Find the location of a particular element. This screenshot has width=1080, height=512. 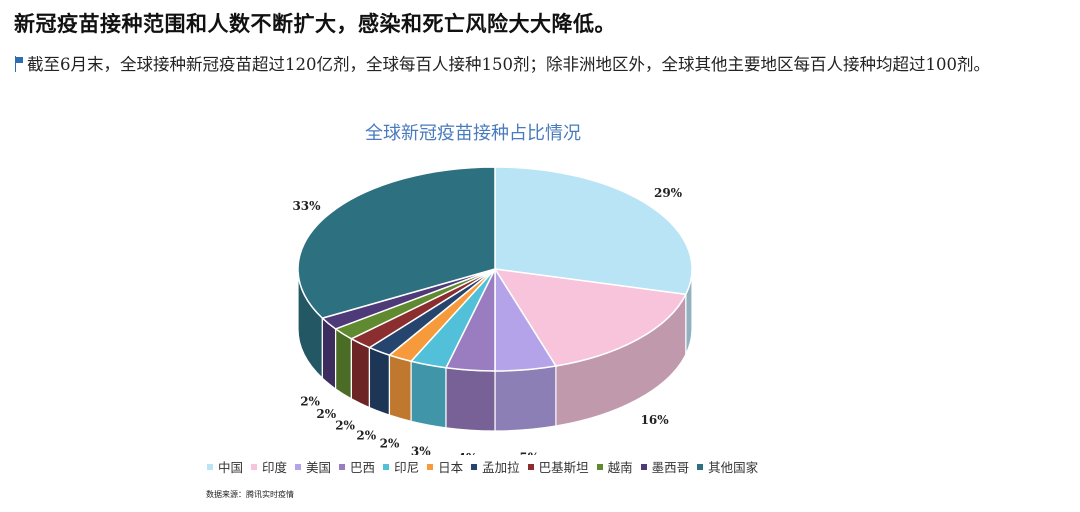

data-label-4: 3% is located at coordinates (421, 450).